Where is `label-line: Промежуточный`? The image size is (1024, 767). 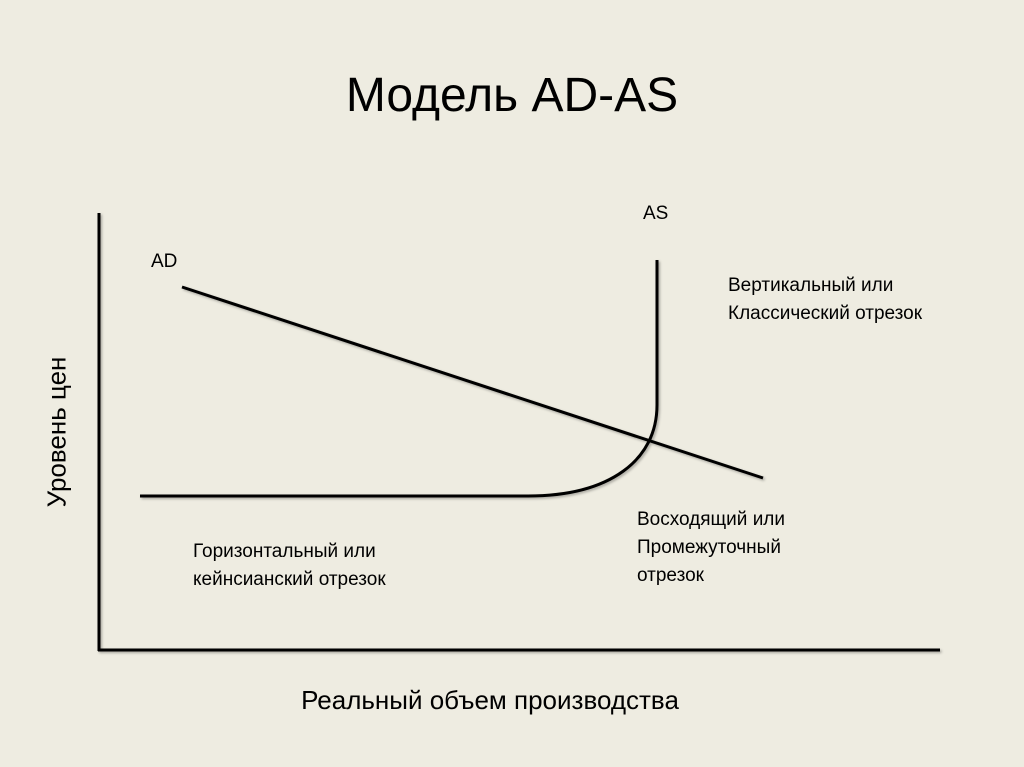 label-line: Промежуточный is located at coordinates (709, 547).